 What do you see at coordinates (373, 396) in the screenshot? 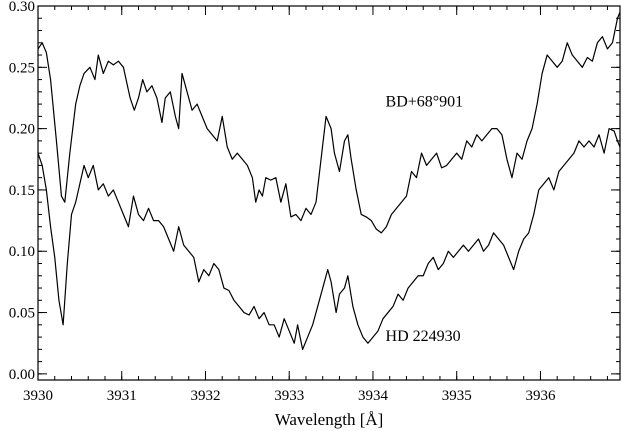
I see `x-tick-label: 3934` at bounding box center [373, 396].